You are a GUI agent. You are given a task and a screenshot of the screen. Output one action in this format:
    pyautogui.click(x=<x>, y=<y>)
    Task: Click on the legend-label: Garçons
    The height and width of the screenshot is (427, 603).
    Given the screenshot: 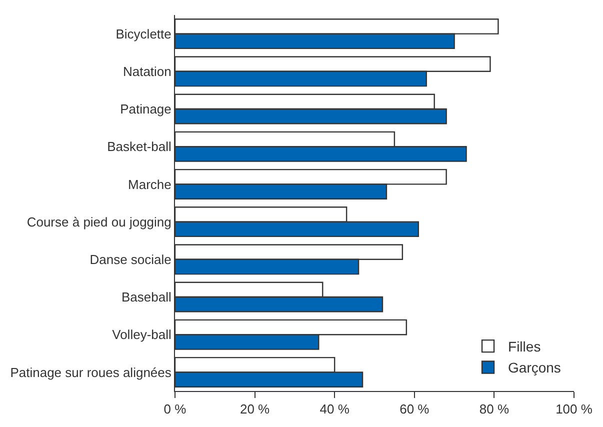 What is the action you would take?
    pyautogui.click(x=534, y=368)
    